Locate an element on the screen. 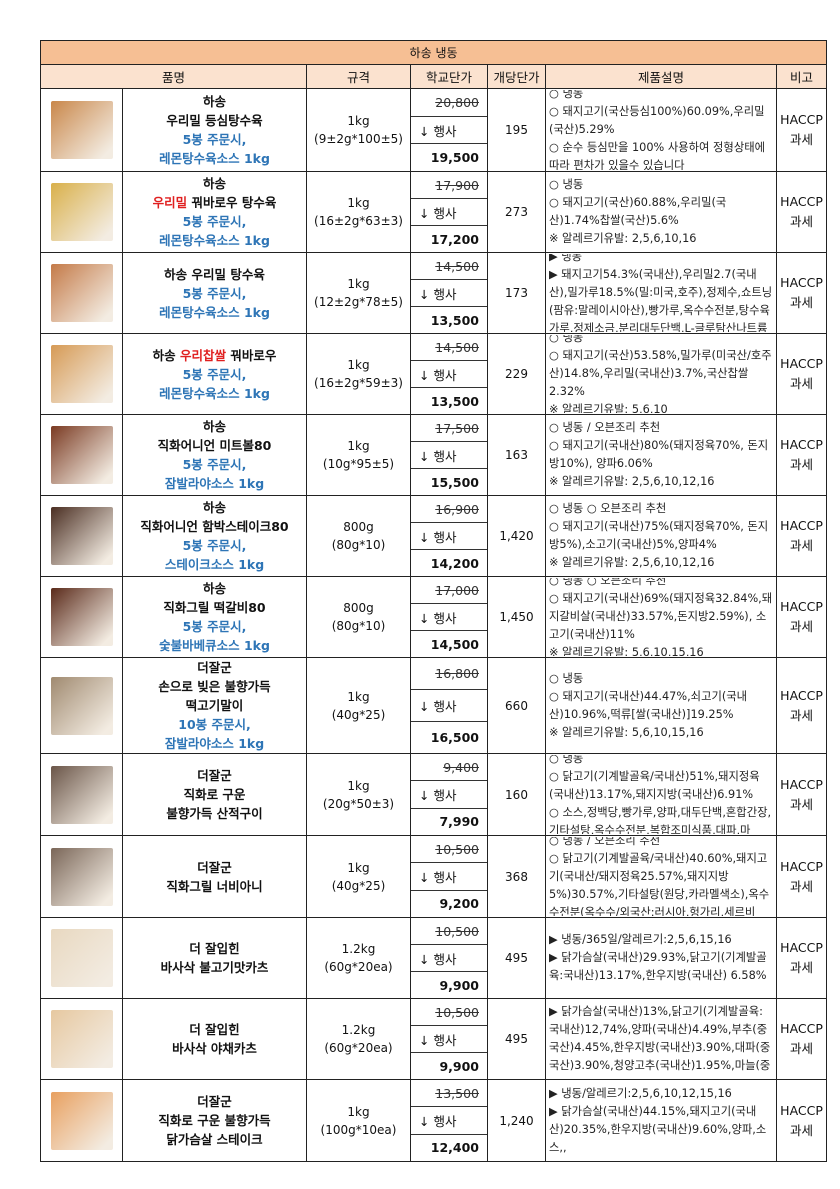  product-spec: 1kg (12±2g*78±5) is located at coordinates (358, 293).